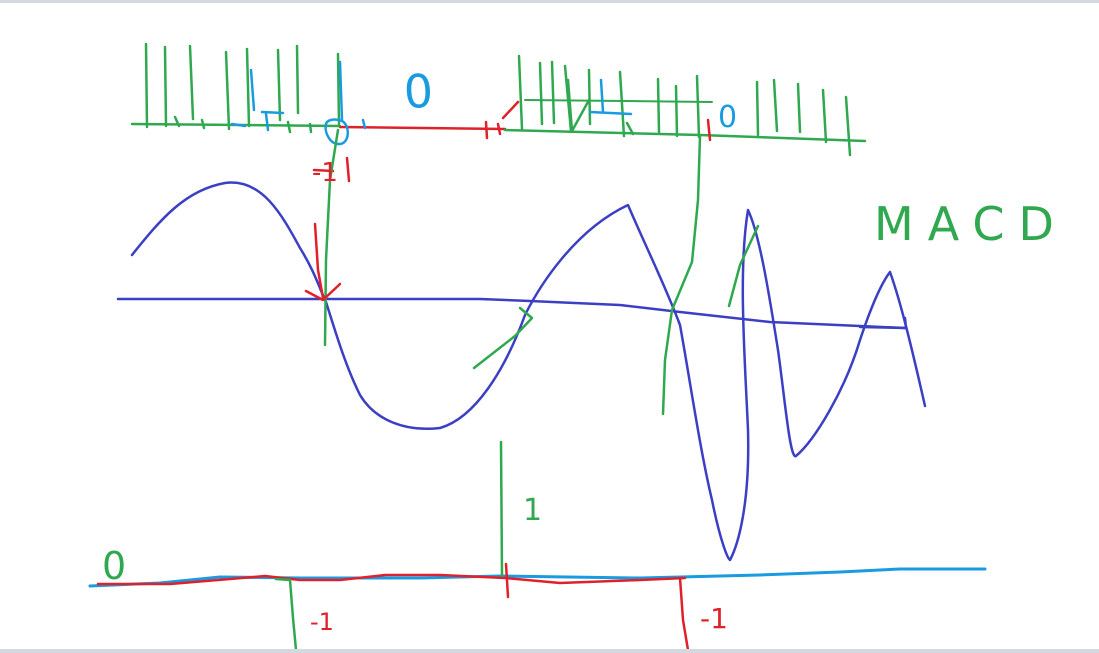  What do you see at coordinates (714, 618) in the screenshot?
I see `minus-one-label-right: -1` at bounding box center [714, 618].